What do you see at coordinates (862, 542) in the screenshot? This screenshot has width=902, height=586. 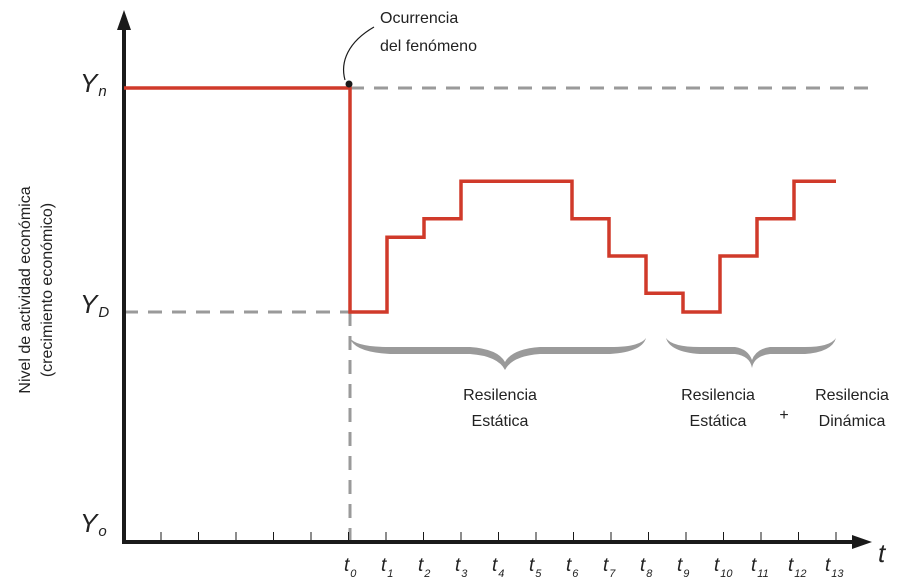 I see `x-axis-arrow` at bounding box center [862, 542].